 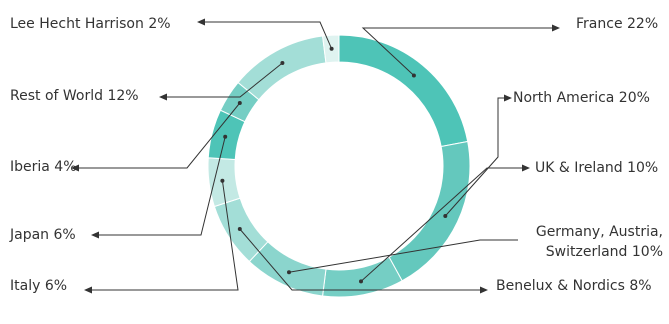 I want to click on slice-italy, so click(x=224, y=182).